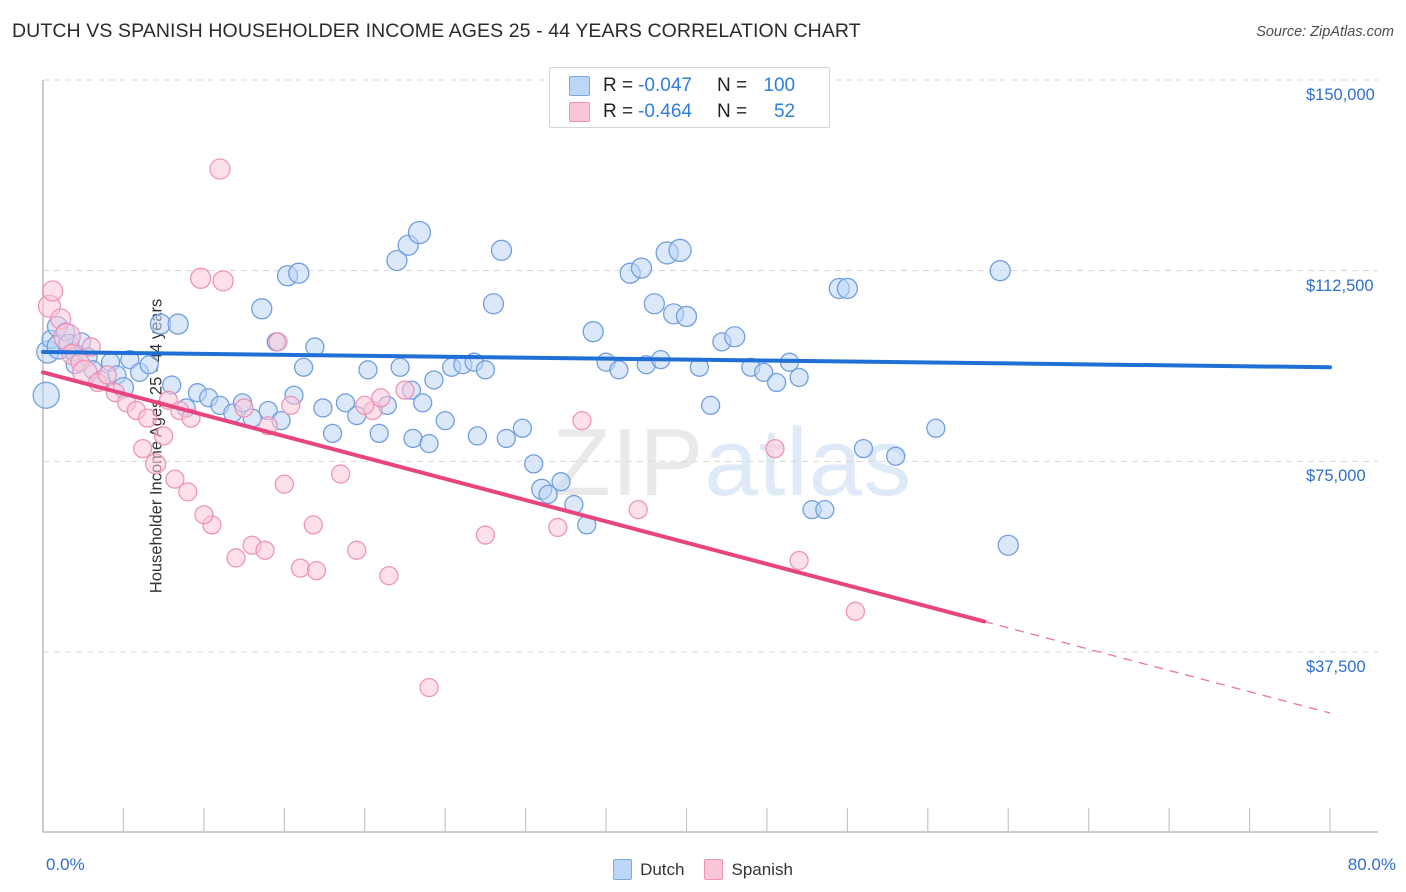 The width and height of the screenshot is (1406, 892). Describe the element at coordinates (618, 111) in the screenshot. I see `spanish-r-label: R =` at that location.